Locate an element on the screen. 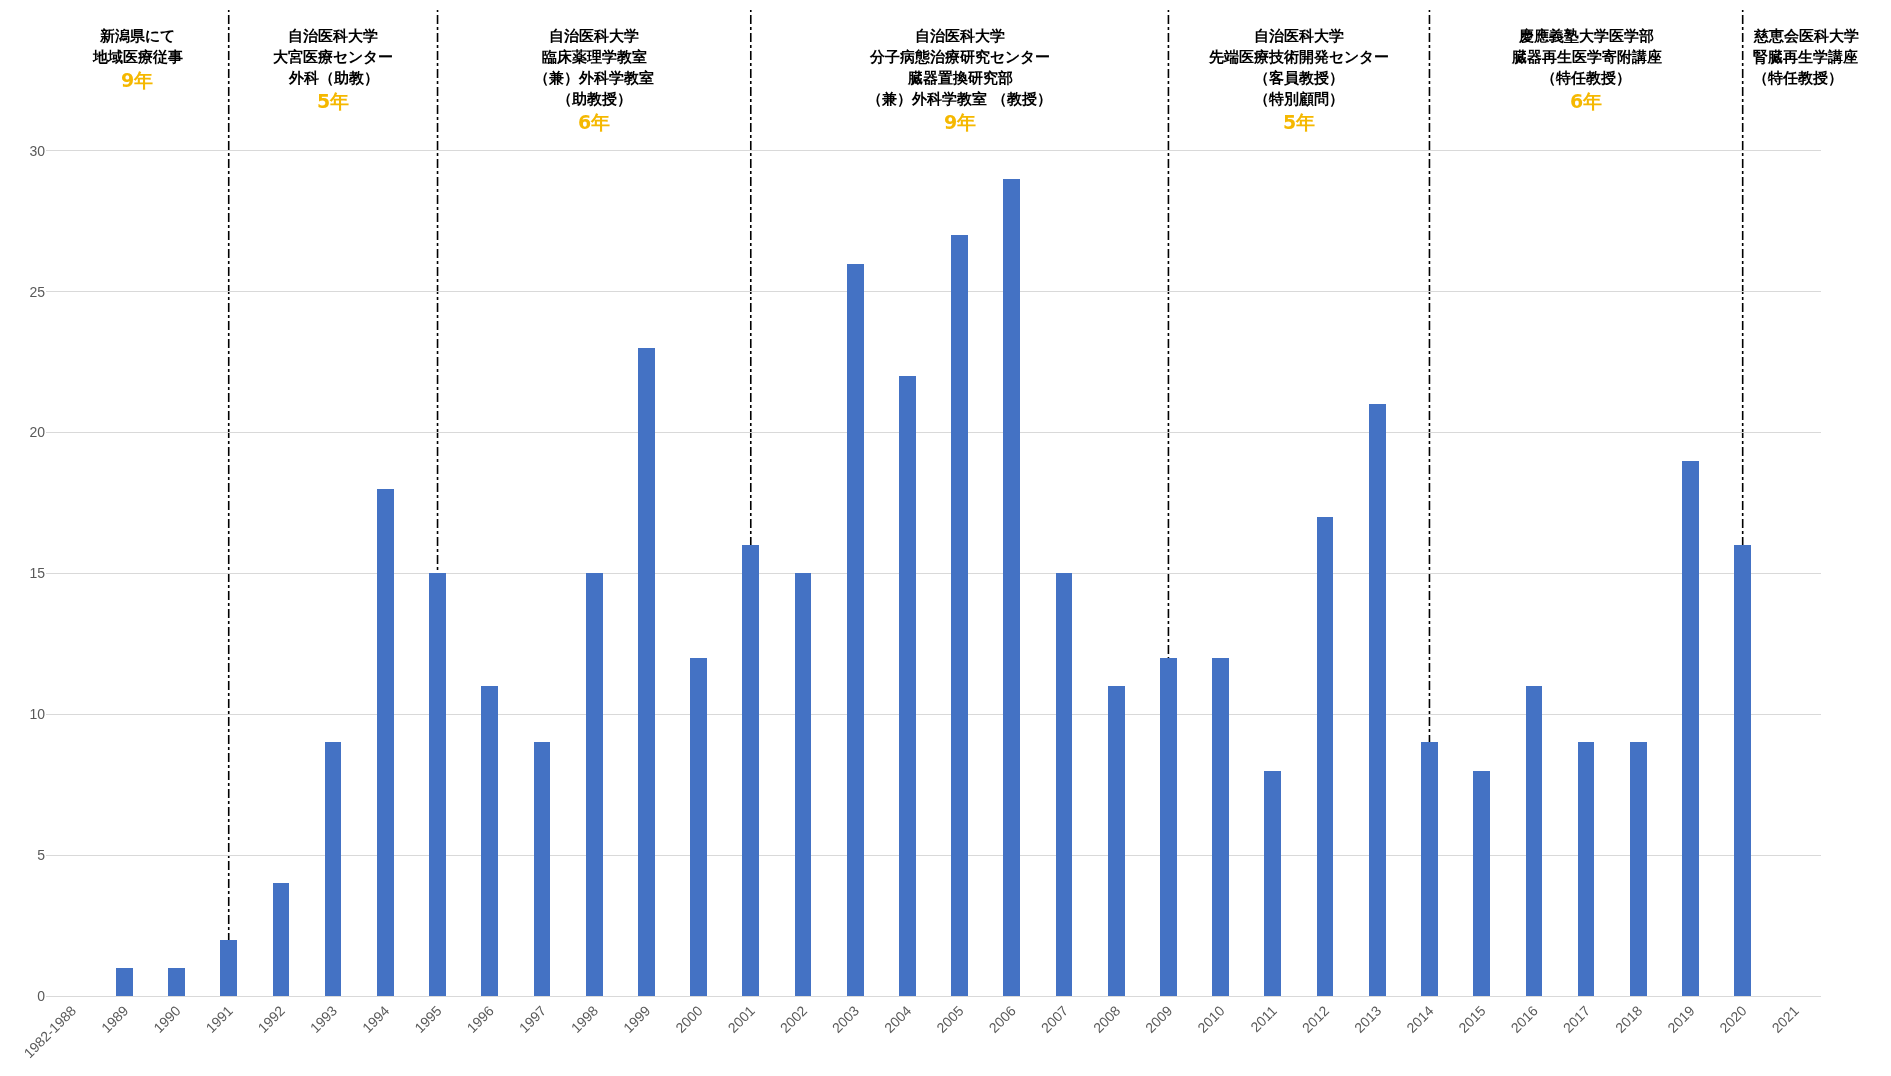 This screenshot has height=1076, width=1891. y-tick-label: 25 is located at coordinates (37, 291).